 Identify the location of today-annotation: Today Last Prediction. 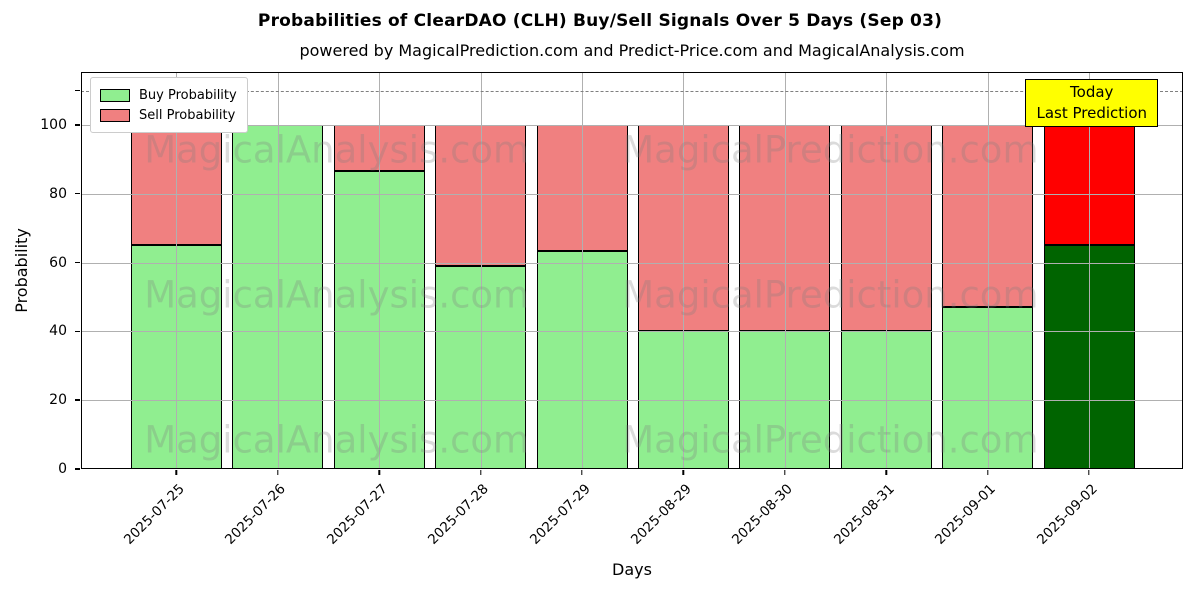
(1091, 103).